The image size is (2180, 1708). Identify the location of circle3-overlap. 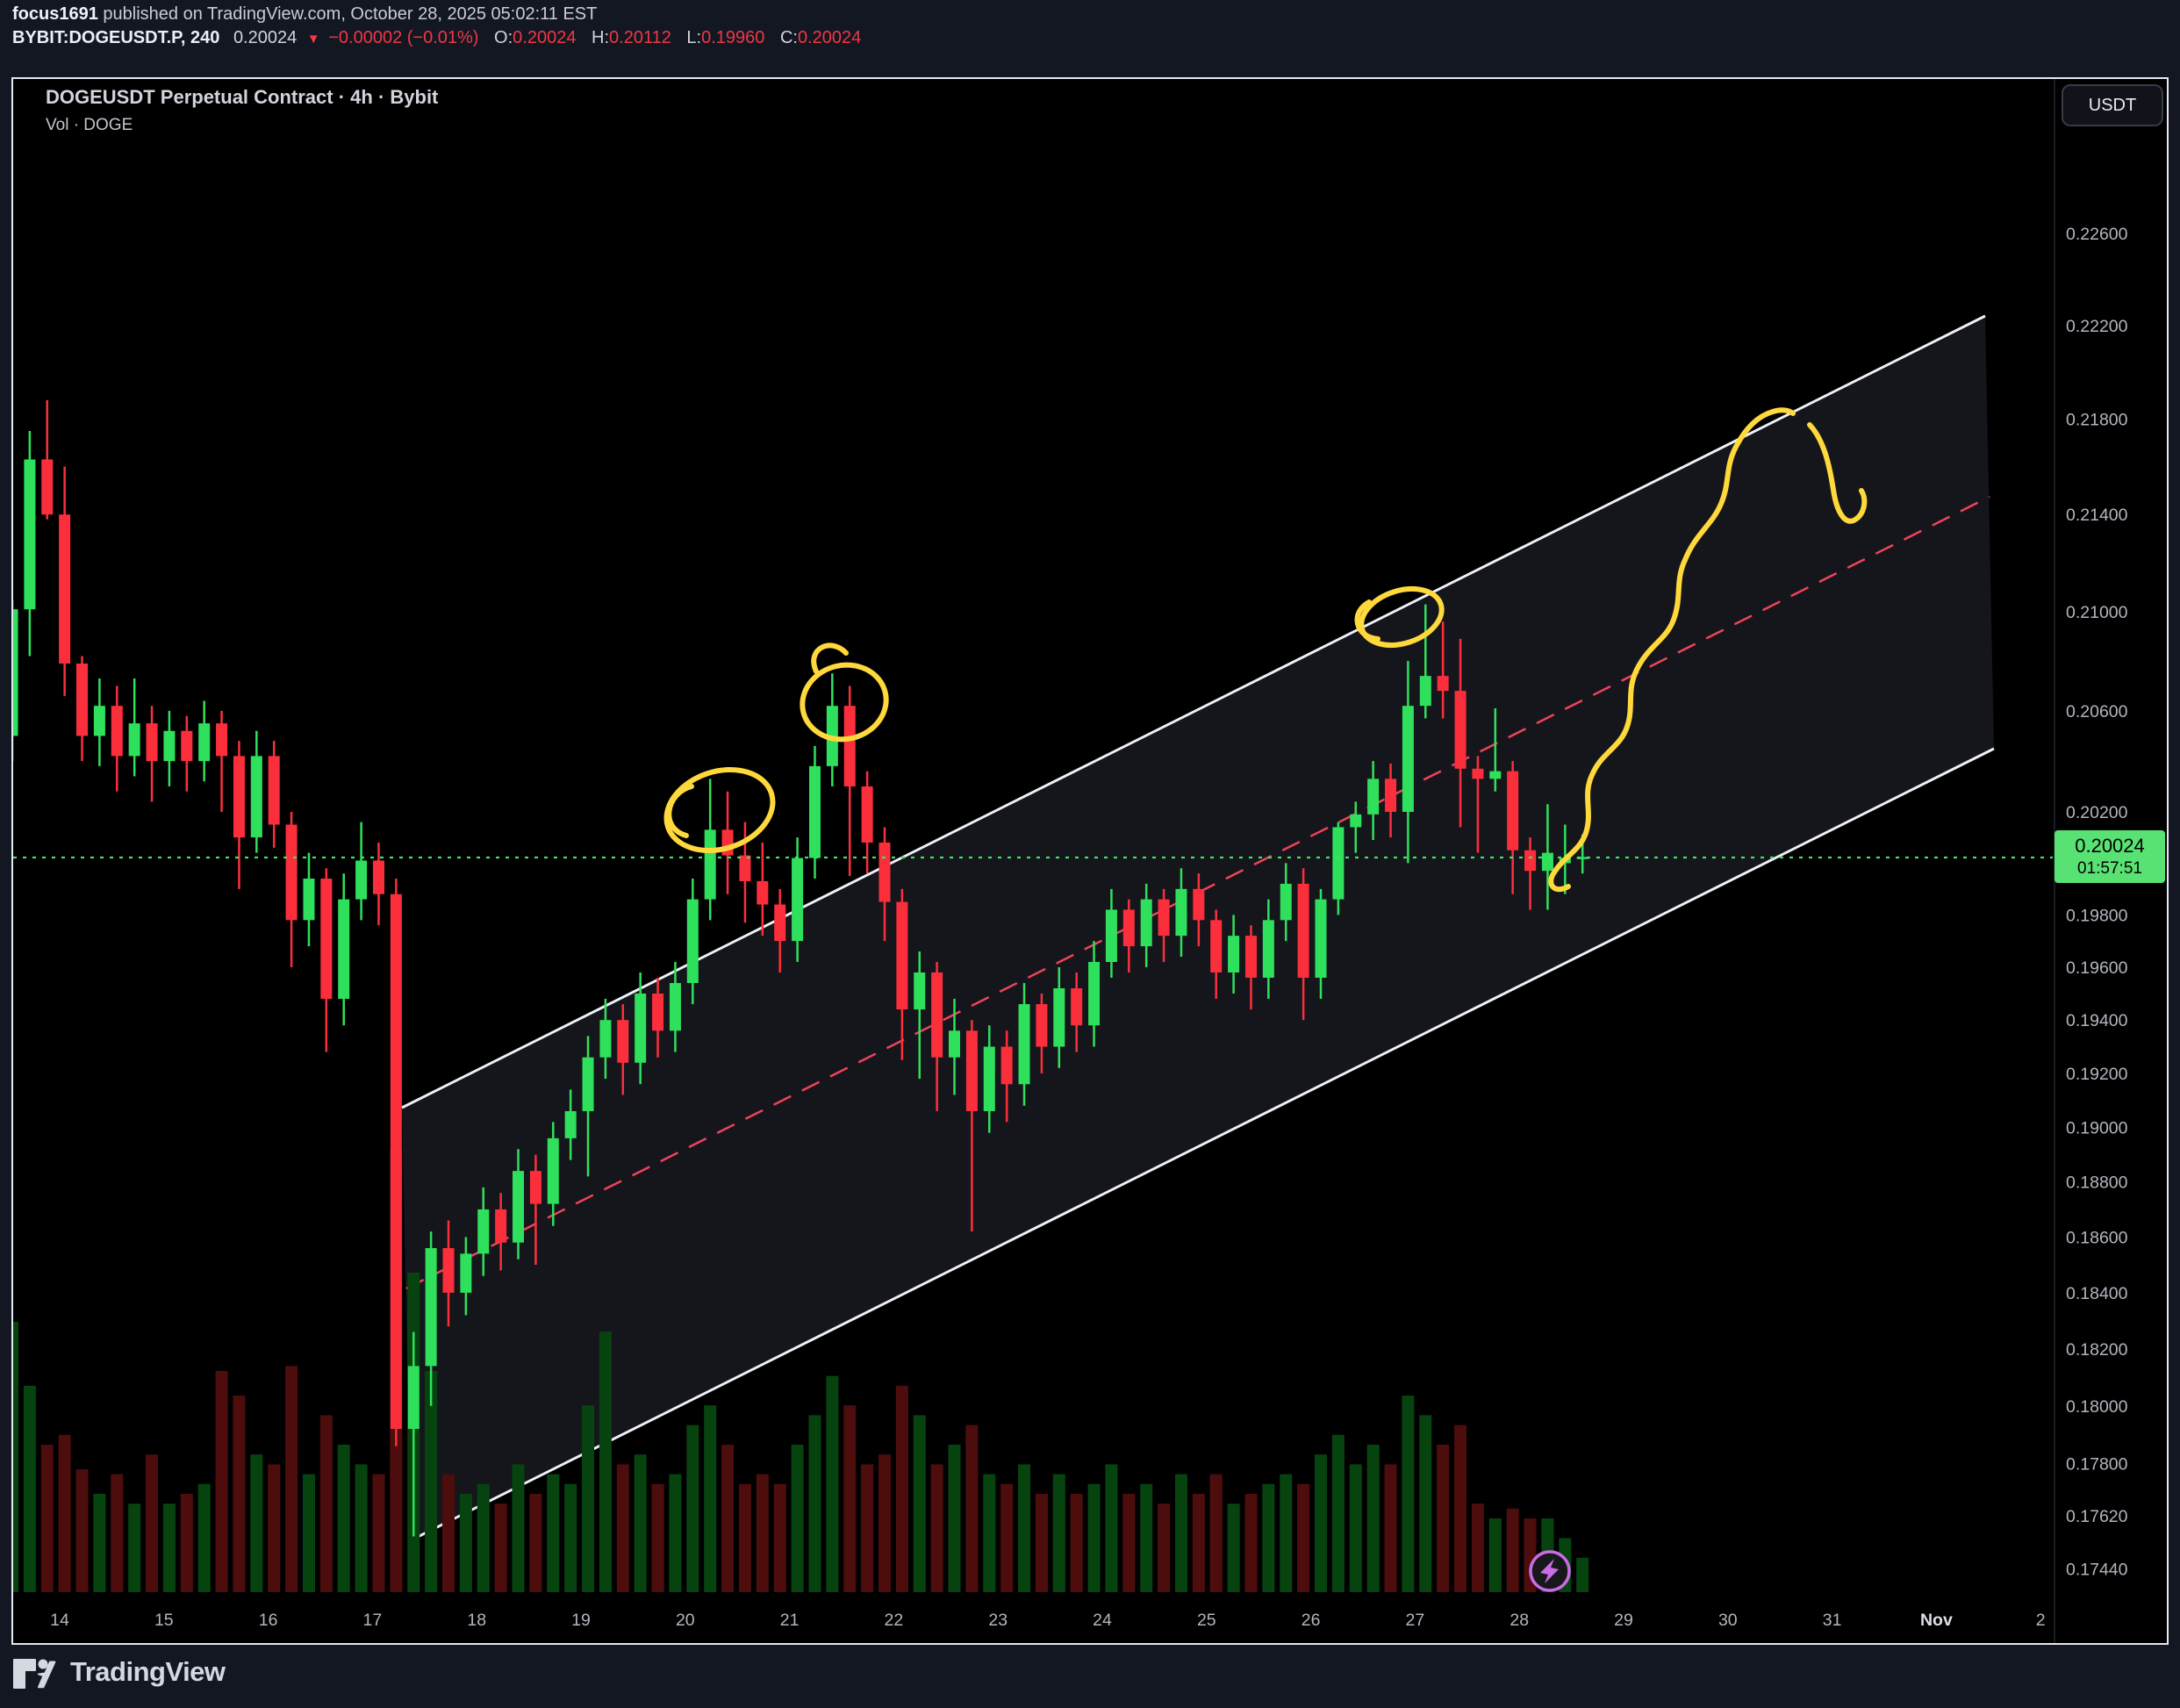
(1367, 620).